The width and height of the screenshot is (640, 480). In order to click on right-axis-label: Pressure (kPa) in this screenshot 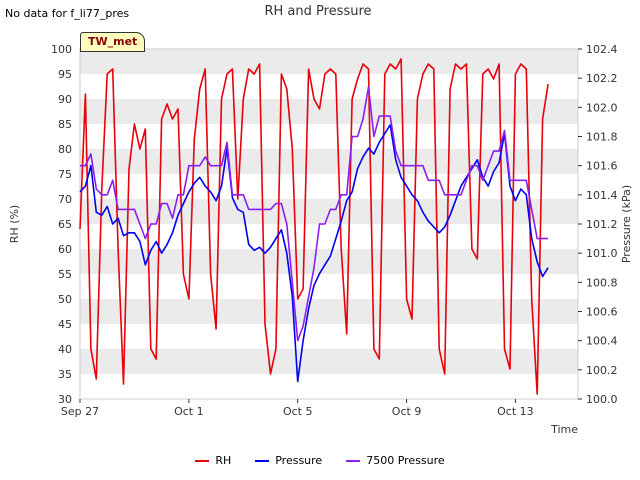, I will do `click(626, 224)`.